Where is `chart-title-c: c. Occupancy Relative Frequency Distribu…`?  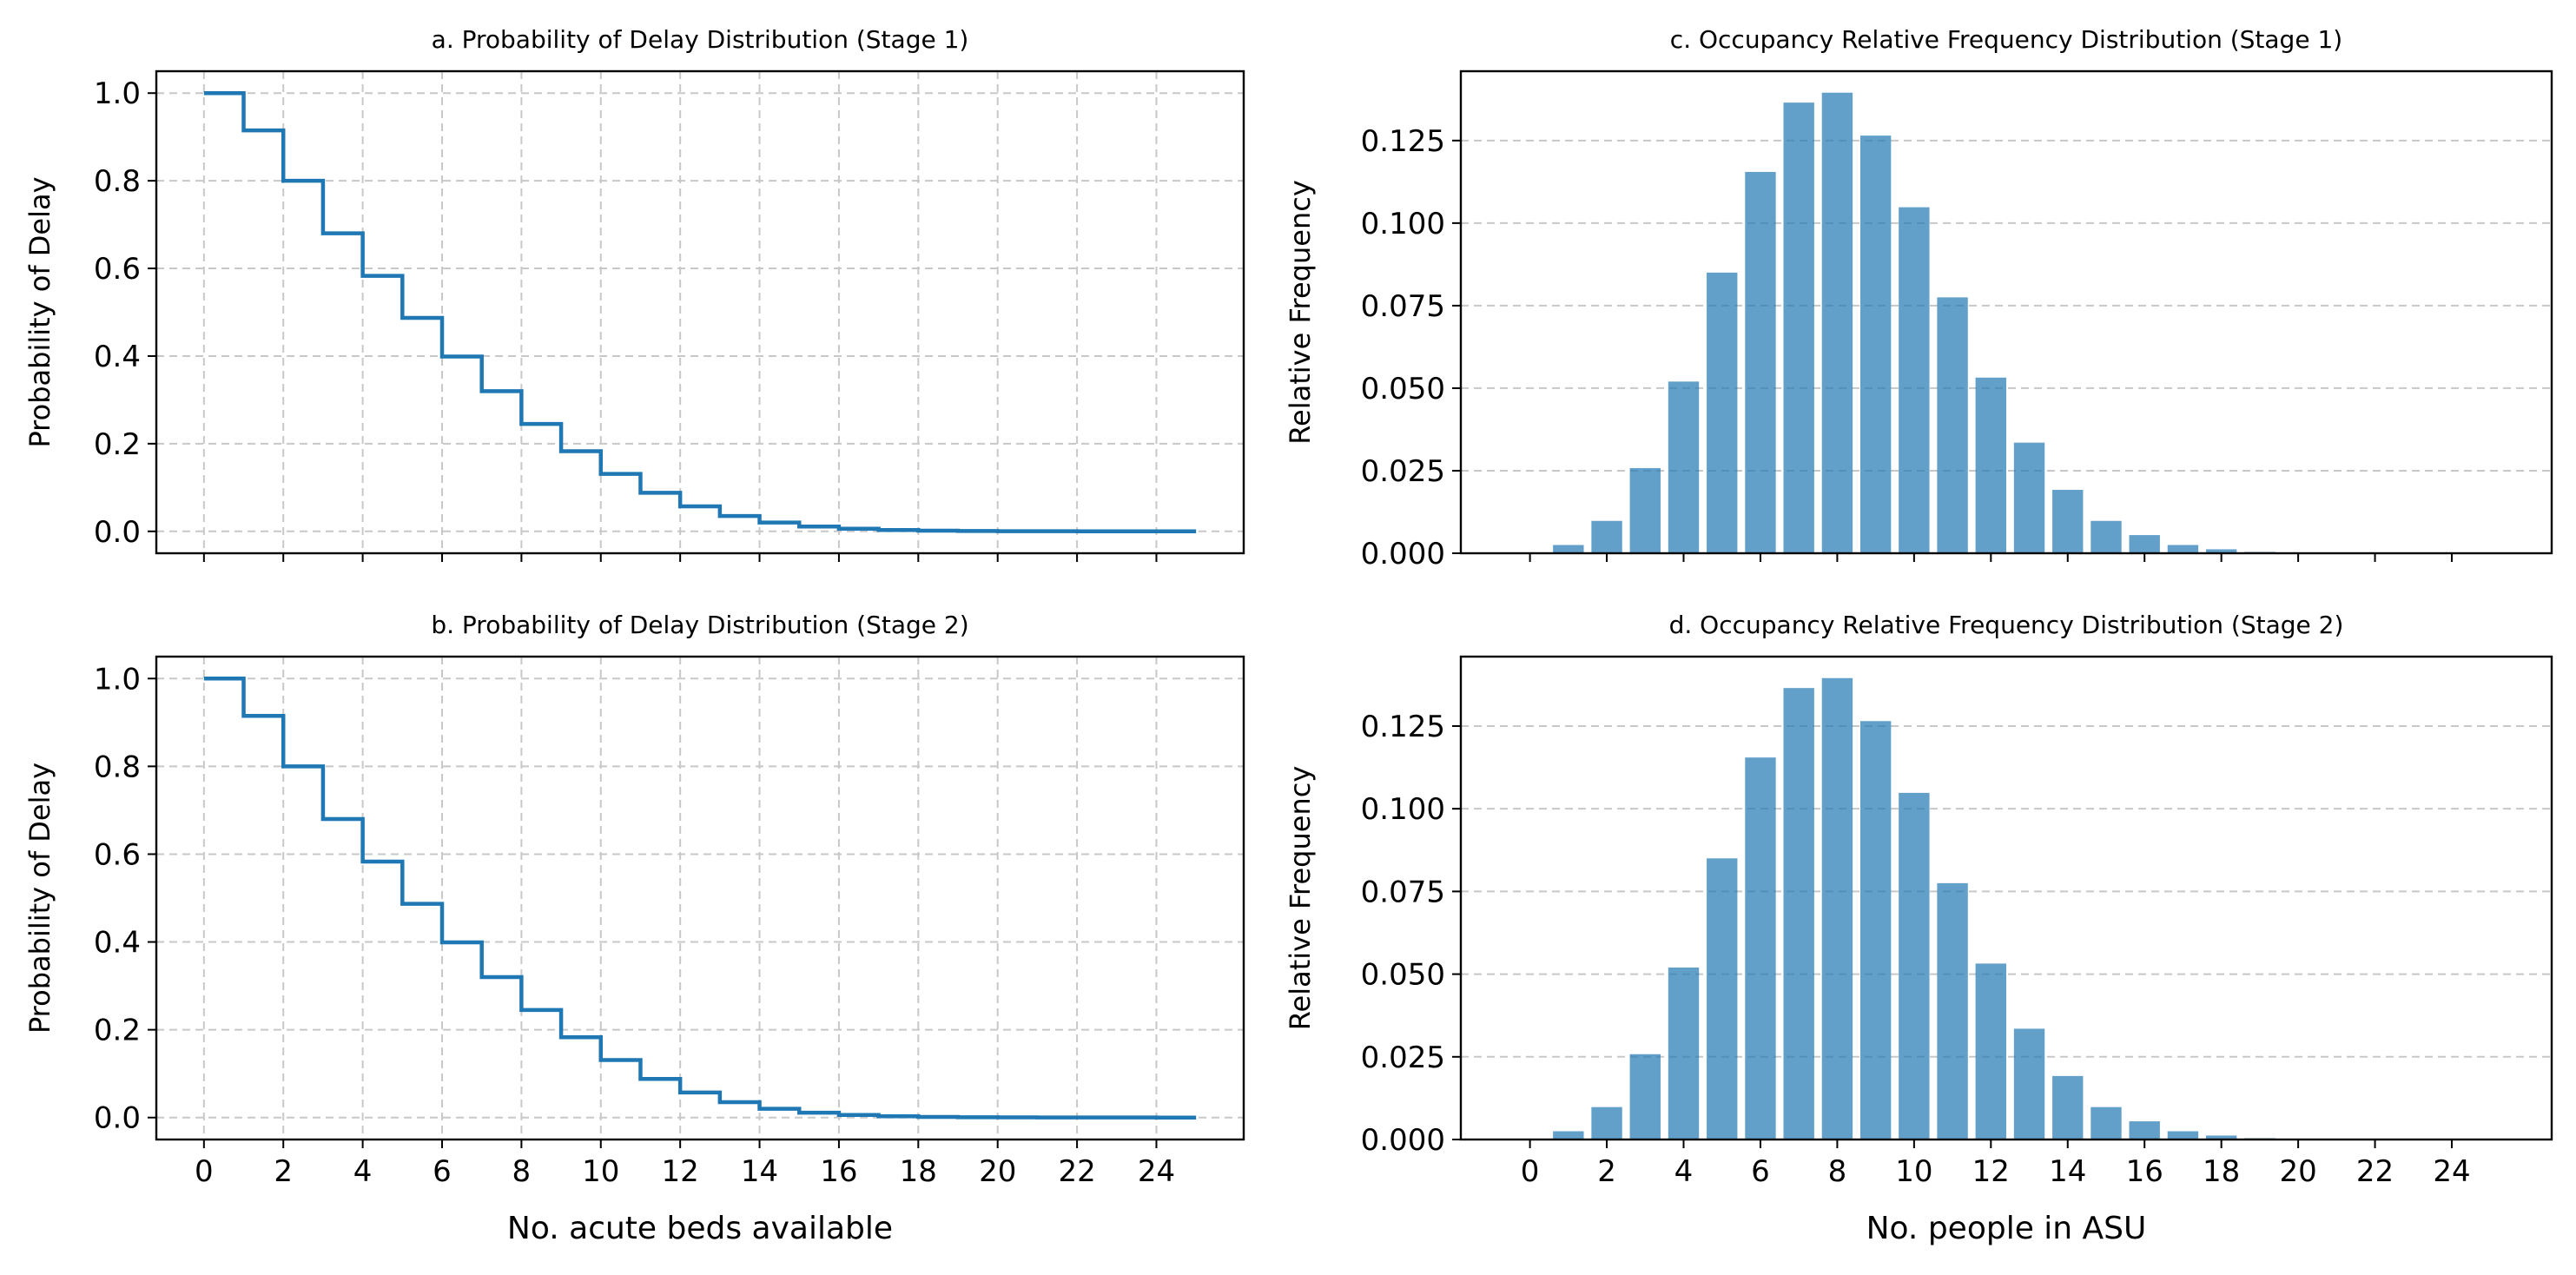
chart-title-c: c. Occupancy Relative Frequency Distribu… is located at coordinates (2006, 39).